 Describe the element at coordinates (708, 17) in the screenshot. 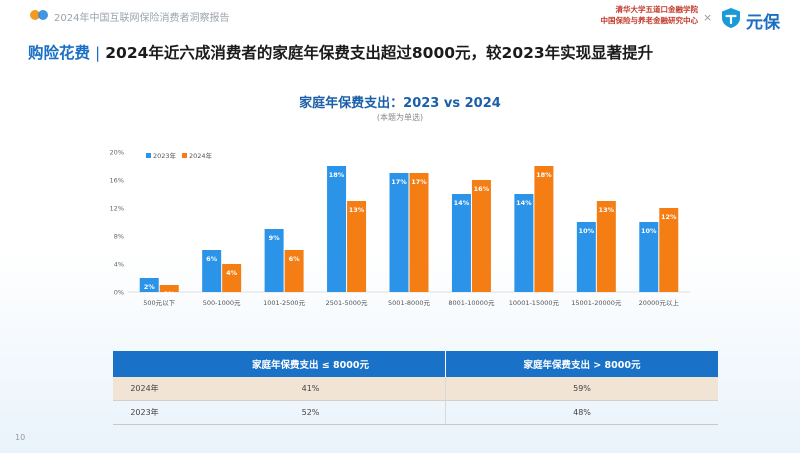

I see `collab-x-mark: ×` at that location.